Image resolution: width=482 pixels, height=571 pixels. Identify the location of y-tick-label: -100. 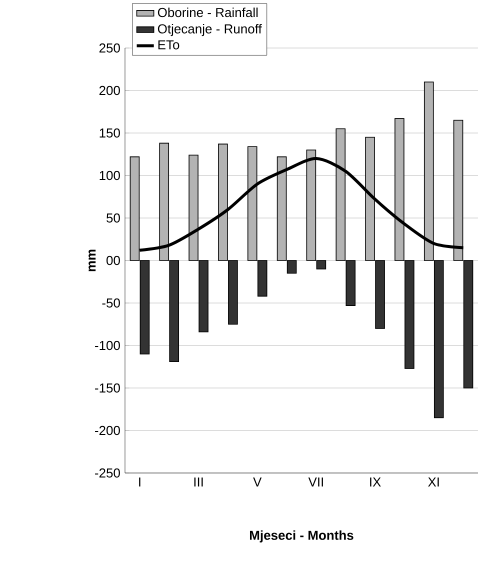
(107, 345).